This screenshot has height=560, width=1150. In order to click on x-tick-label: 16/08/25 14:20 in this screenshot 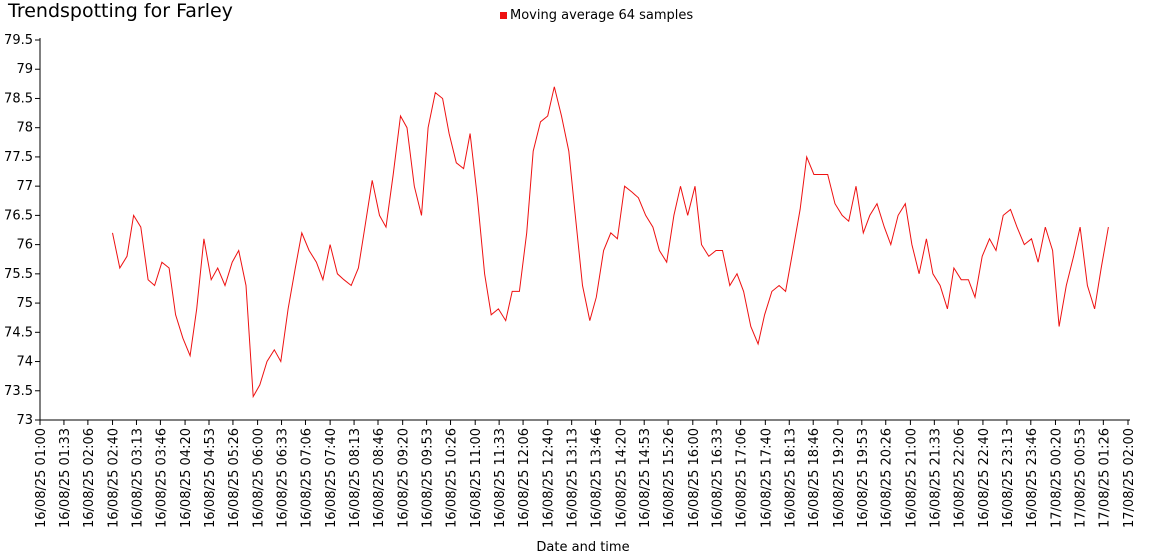, I will do `click(621, 478)`.